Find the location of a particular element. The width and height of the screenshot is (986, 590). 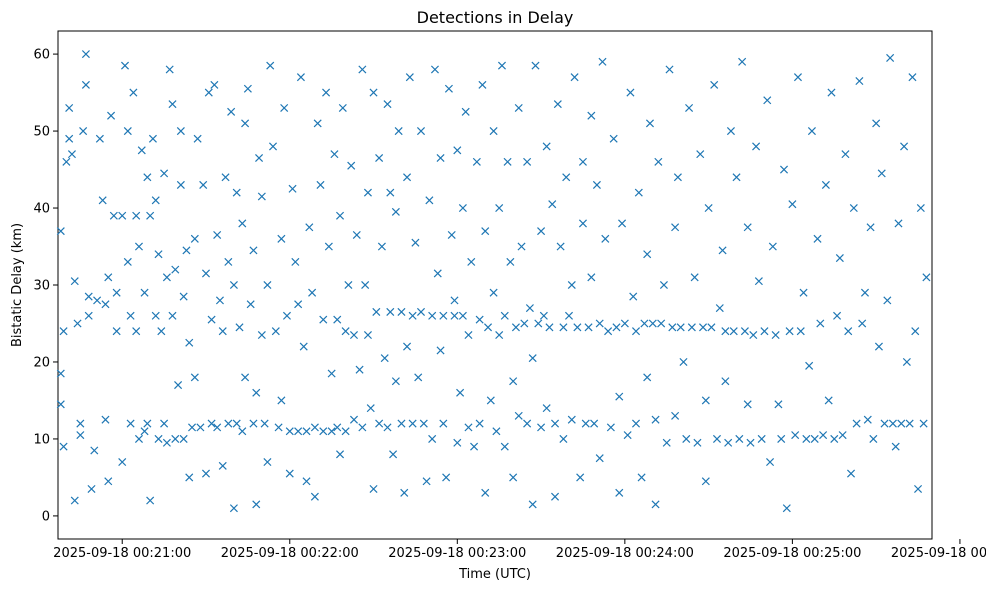

y-tick-label: 40 is located at coordinates (41, 209).